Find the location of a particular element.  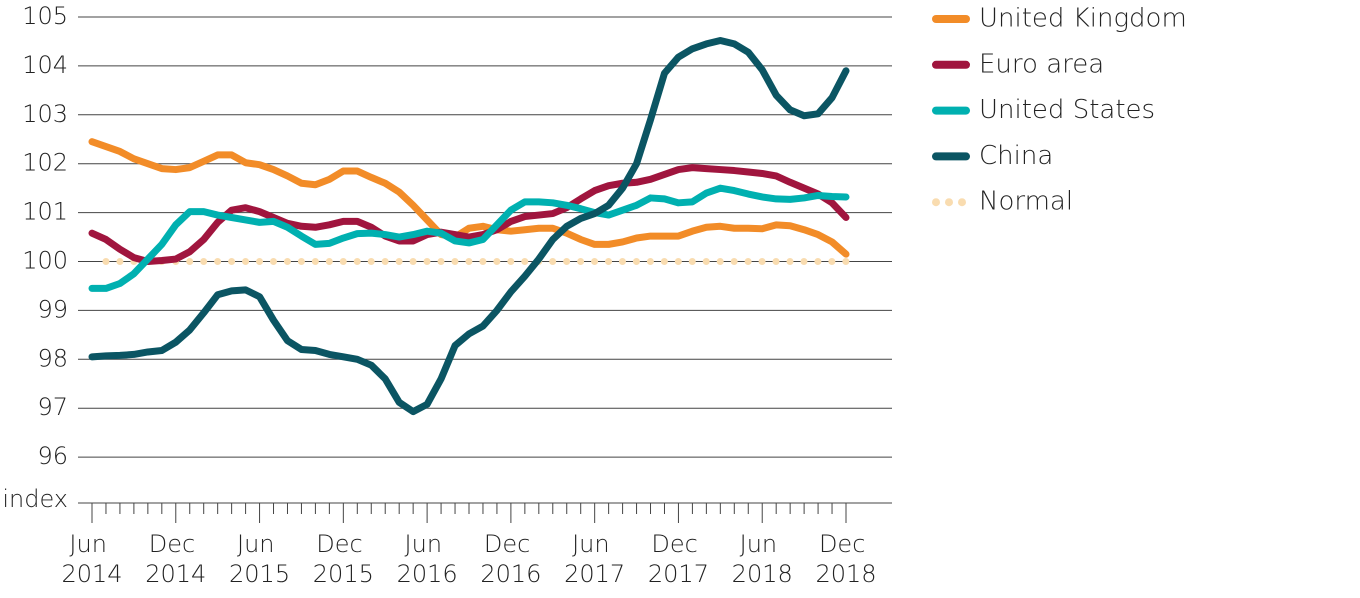

legend-label: United Kingdom is located at coordinates (1083, 19).